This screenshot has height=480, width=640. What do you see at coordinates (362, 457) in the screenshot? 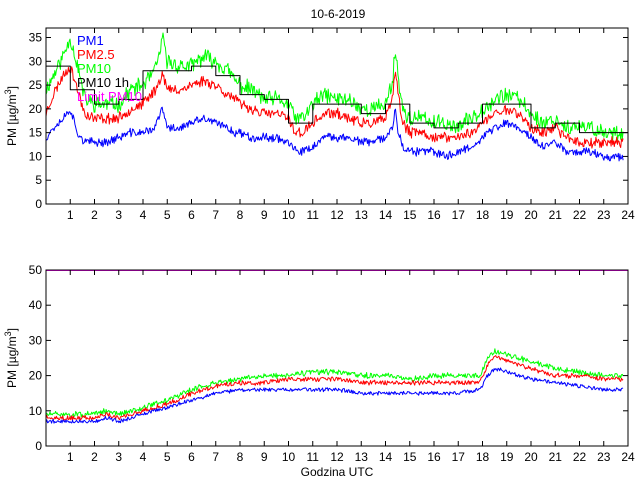
I see `bottom-x-tick-label: 13` at bounding box center [362, 457].